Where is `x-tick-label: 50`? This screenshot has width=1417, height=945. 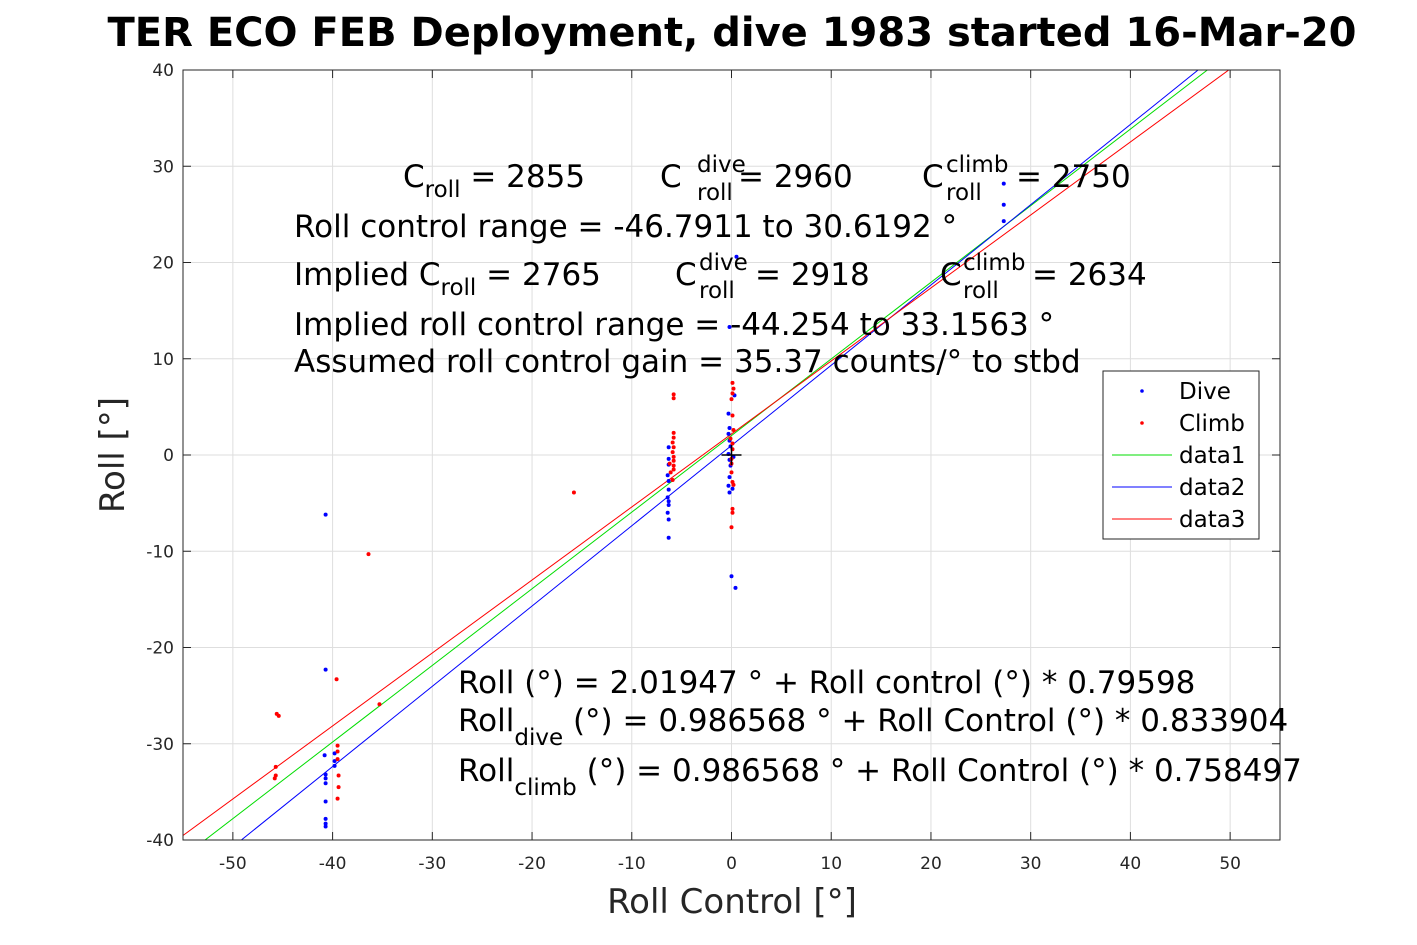
x-tick-label: 50 is located at coordinates (1230, 864).